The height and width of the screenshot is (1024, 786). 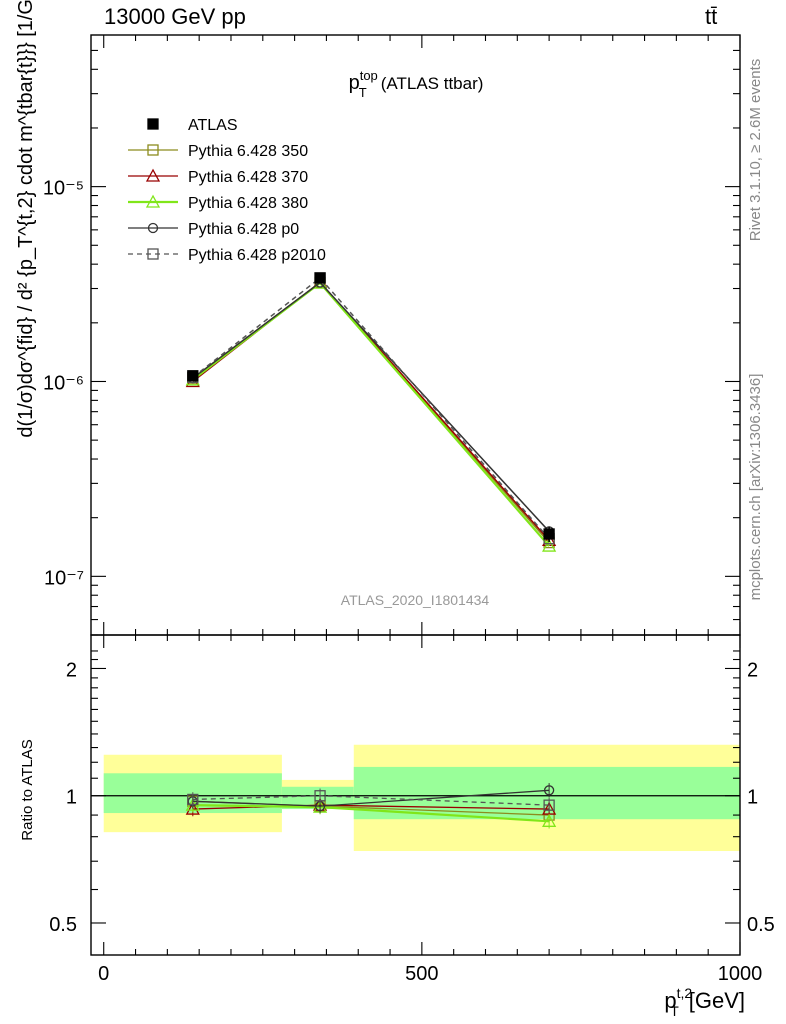 I want to click on process-label: tt̄, so click(x=711, y=16).